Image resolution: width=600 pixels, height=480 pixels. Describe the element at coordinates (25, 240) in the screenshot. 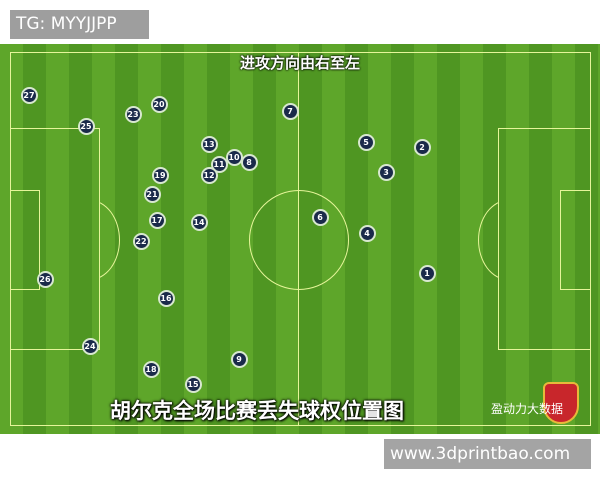

I see `left-goal-area` at that location.